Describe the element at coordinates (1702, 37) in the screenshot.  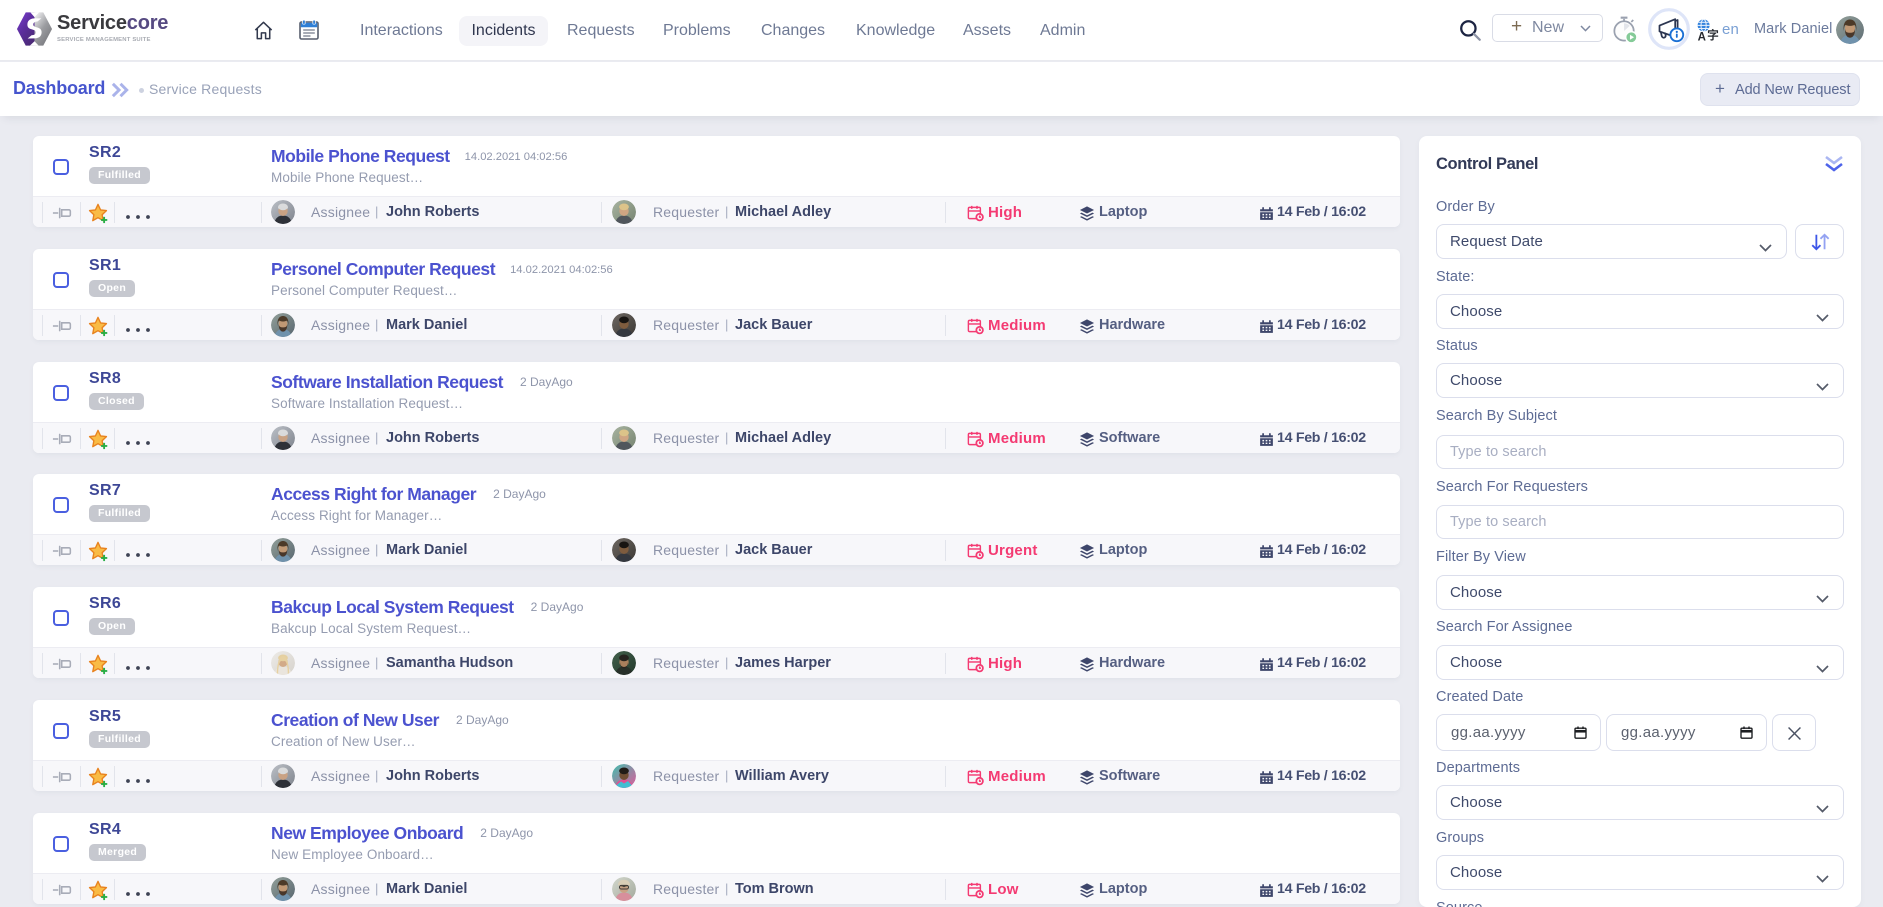
I see `svg-text: A` at that location.